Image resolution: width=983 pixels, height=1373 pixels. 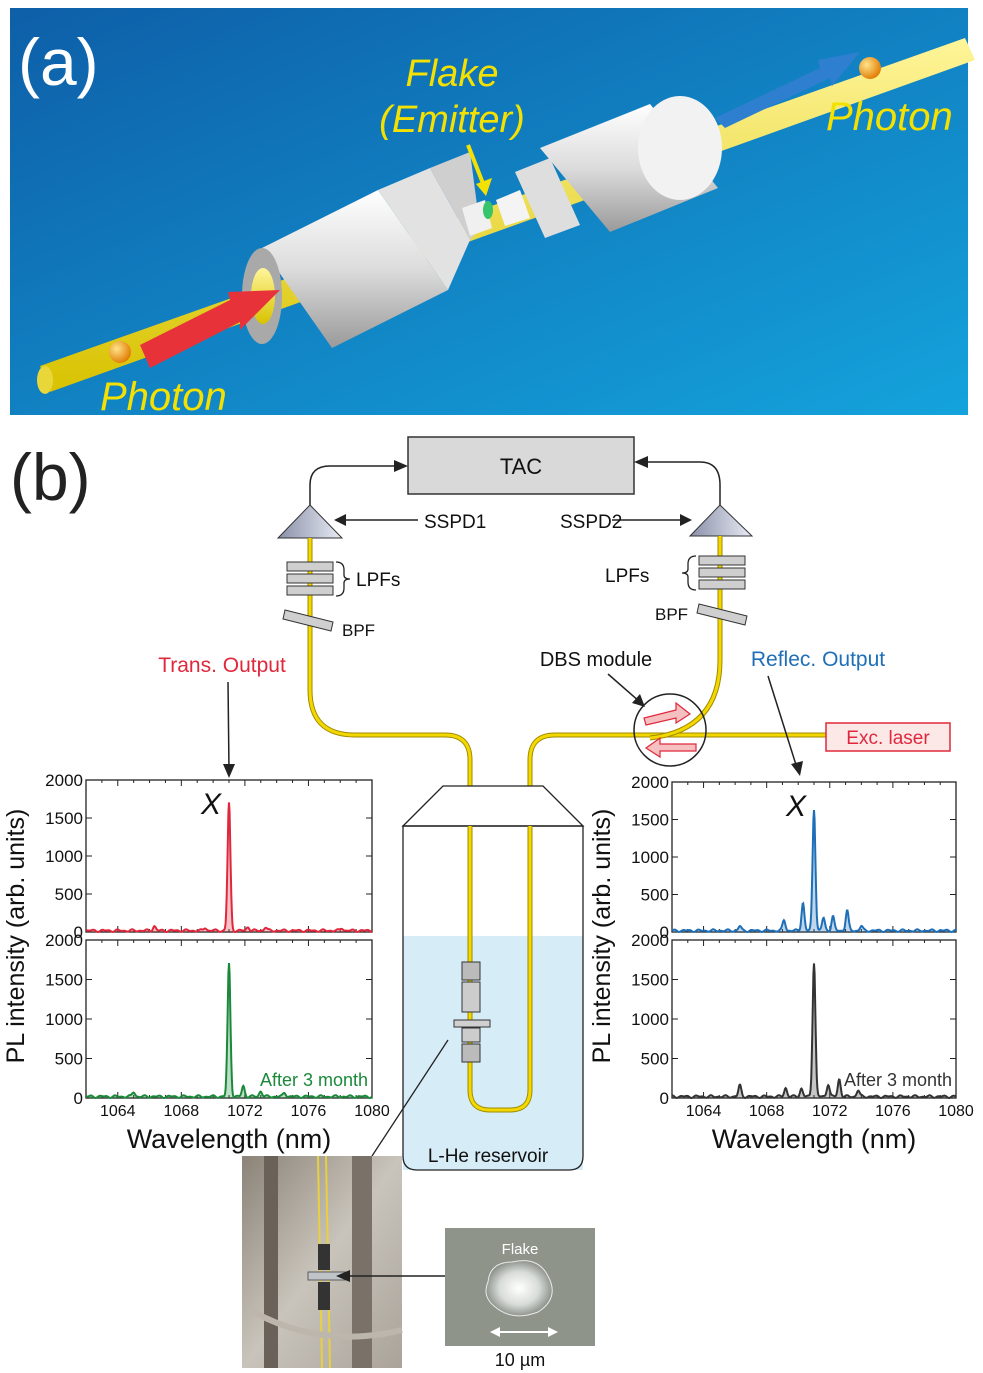 I want to click on red-arrow, so click(x=210, y=329).